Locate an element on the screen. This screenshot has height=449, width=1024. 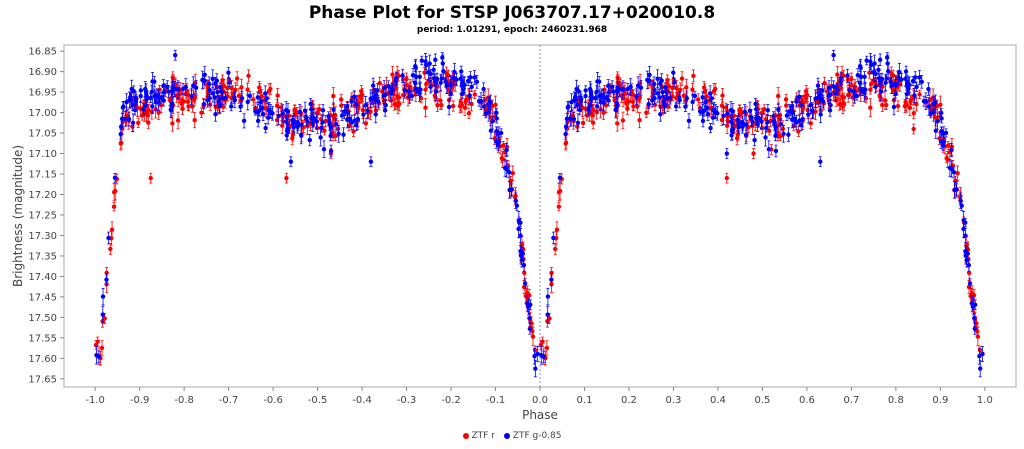
y-tick-label: 17.60 is located at coordinates (42, 359).